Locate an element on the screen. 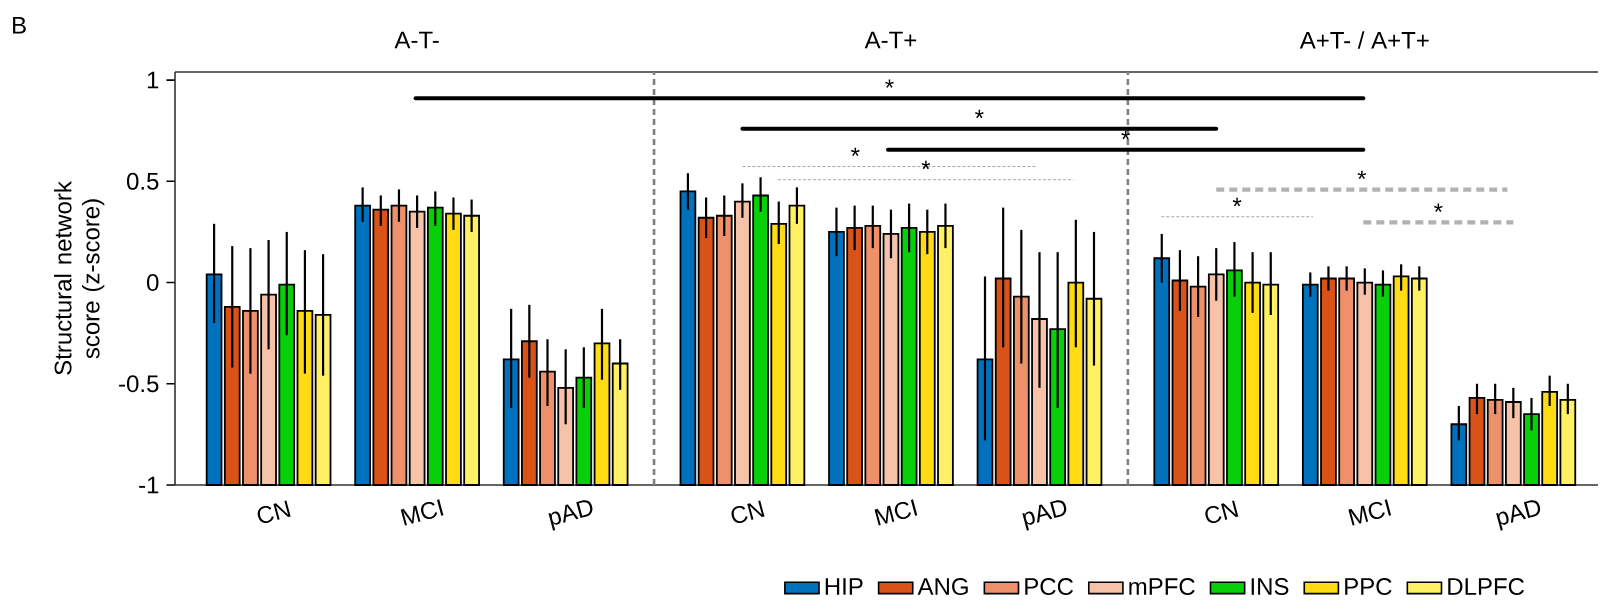 The width and height of the screenshot is (1602, 609). text: A-T- is located at coordinates (416, 40).